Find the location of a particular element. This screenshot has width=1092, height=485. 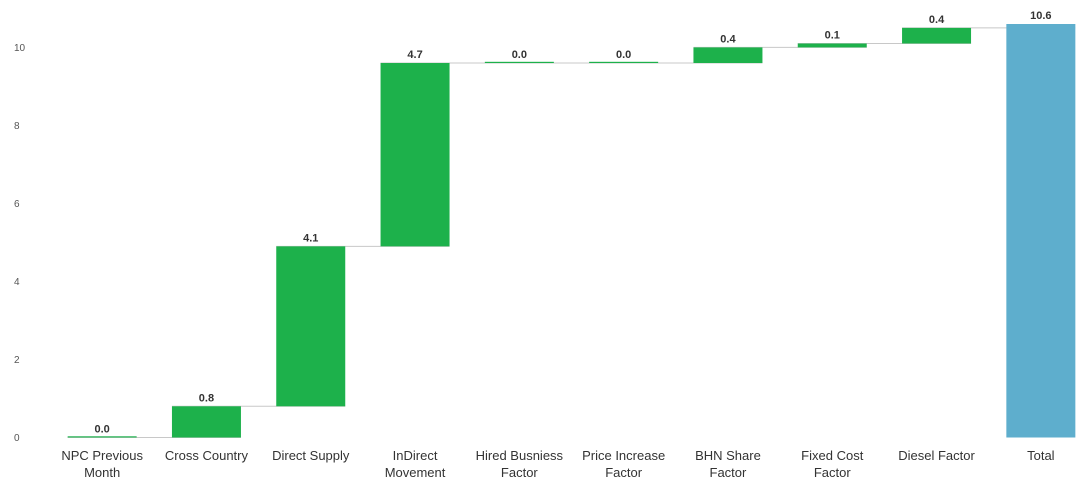

category-label: Diesel Factor is located at coordinates (936, 455).